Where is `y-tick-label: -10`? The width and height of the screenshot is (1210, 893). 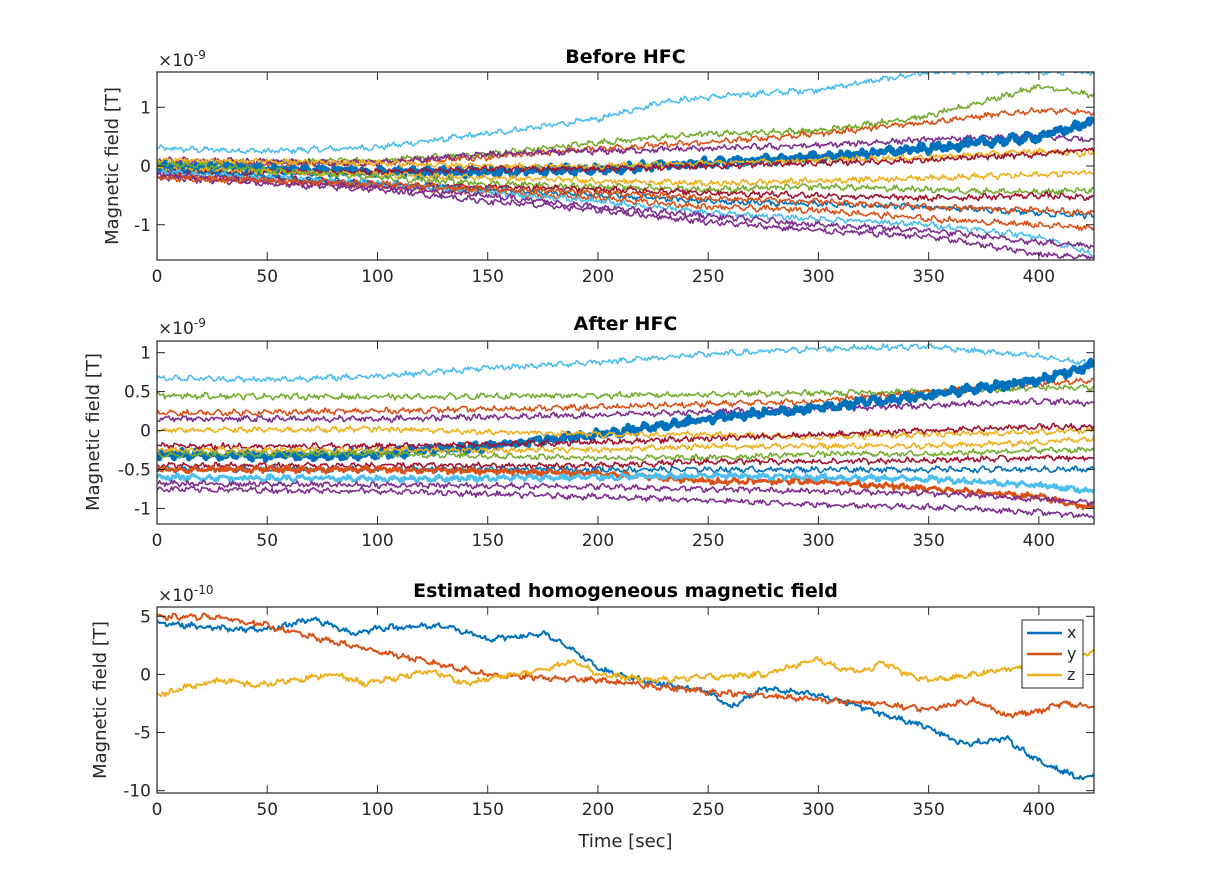
y-tick-label: -10 is located at coordinates (137, 792).